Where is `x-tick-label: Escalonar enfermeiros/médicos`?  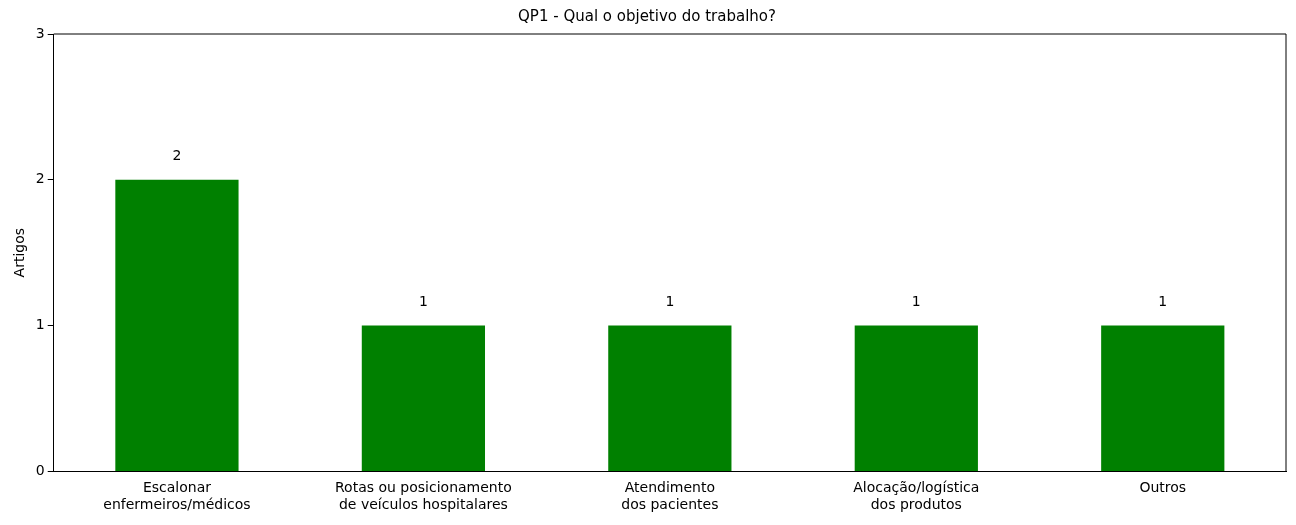 x-tick-label: Escalonar enfermeiros/médicos is located at coordinates (177, 496).